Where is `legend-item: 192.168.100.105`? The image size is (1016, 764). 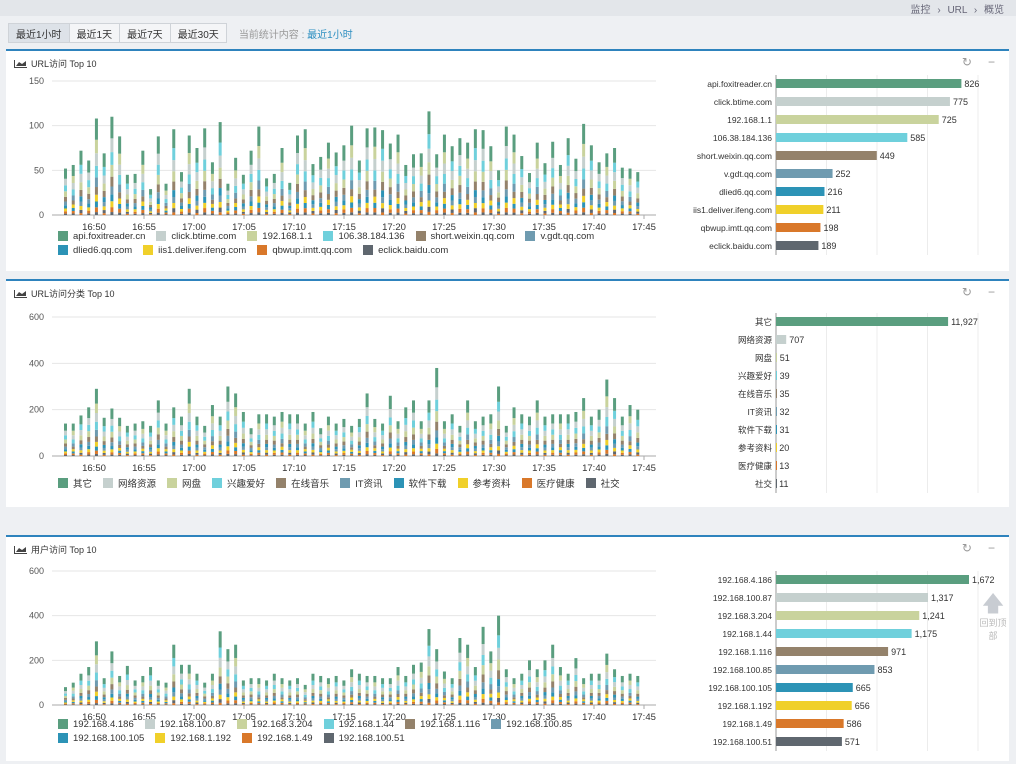
legend-item: 192.168.100.105 is located at coordinates (101, 738).